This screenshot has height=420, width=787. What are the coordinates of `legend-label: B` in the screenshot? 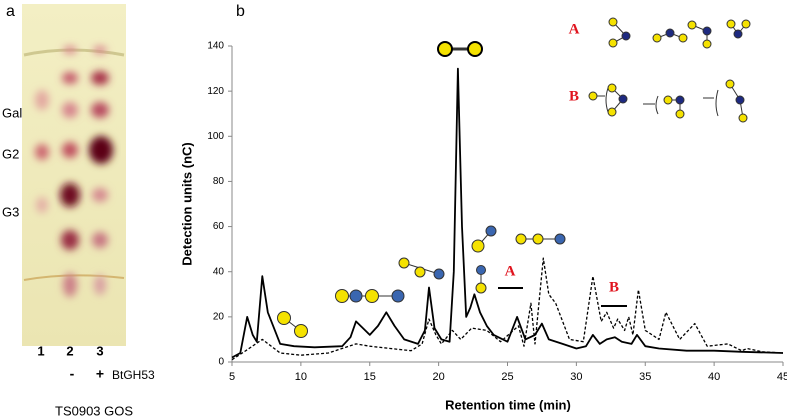 It's located at (574, 96).